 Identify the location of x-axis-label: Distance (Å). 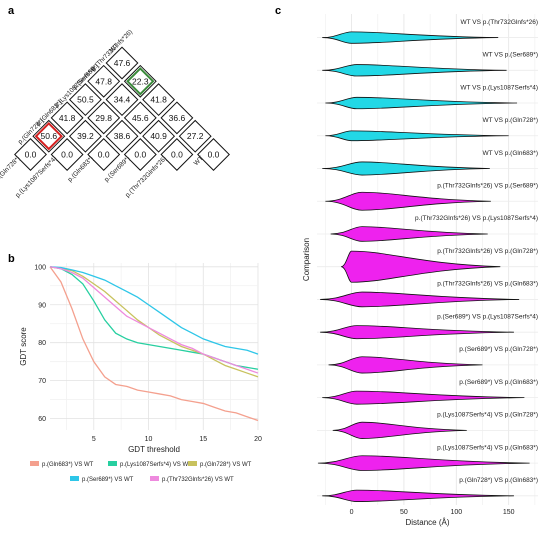
(427, 522).